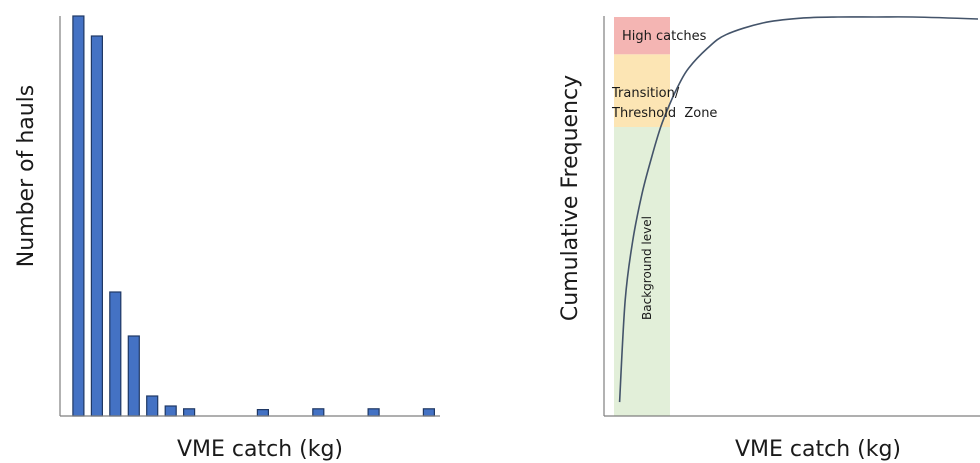 This screenshot has width=980, height=463. I want to click on right-y-axis-title: Cumulative Frequency, so click(570, 198).